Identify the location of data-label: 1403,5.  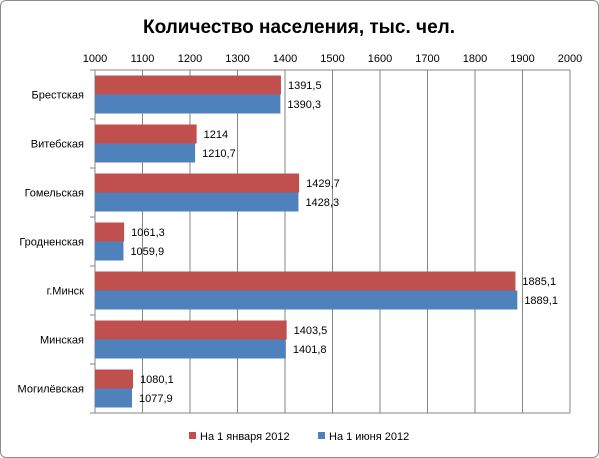
(311, 331).